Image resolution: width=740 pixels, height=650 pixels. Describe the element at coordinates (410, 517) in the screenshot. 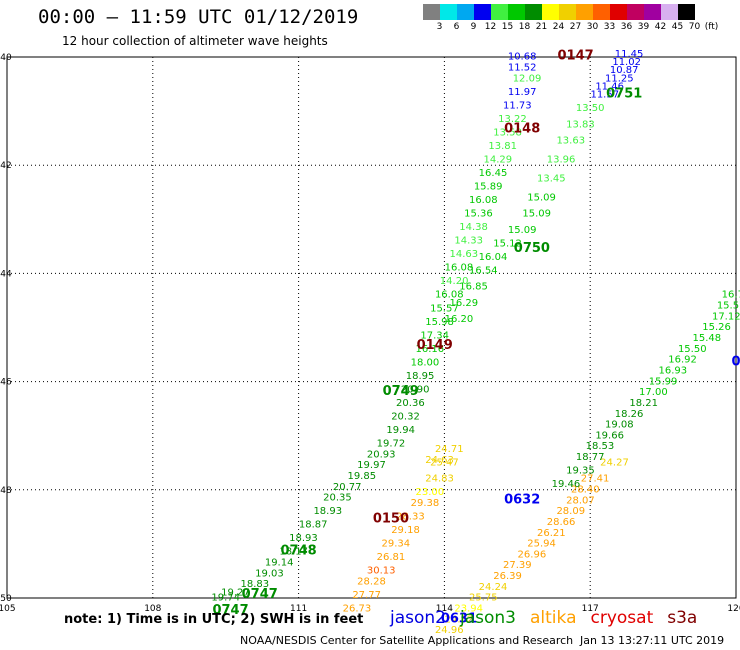

I see `wave-height-label: 28.33` at that location.